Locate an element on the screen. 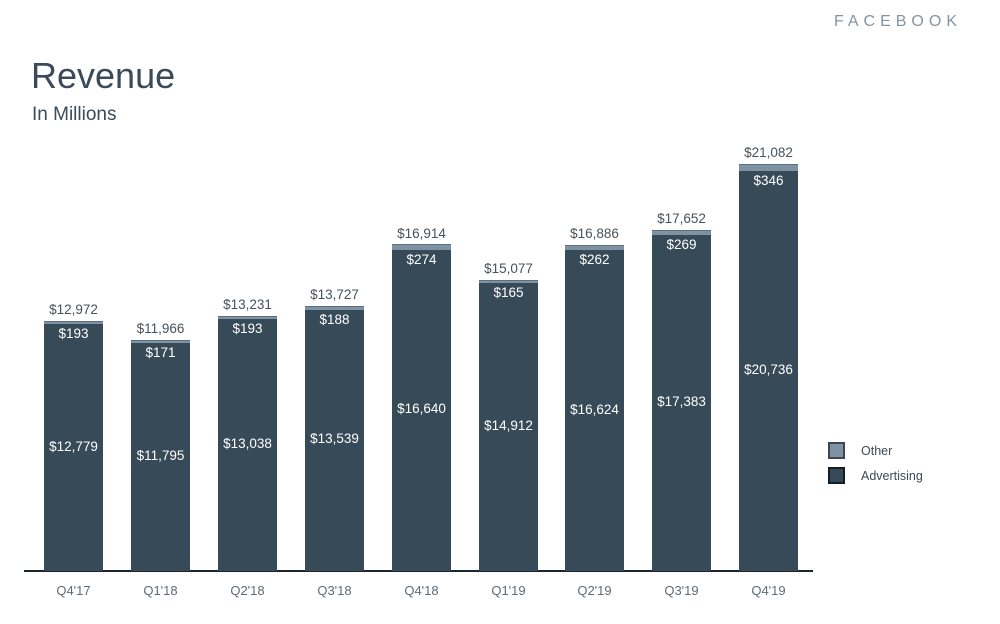 Image resolution: width=1000 pixels, height=624 pixels. advertising-value-label: $16,624 is located at coordinates (594, 409).